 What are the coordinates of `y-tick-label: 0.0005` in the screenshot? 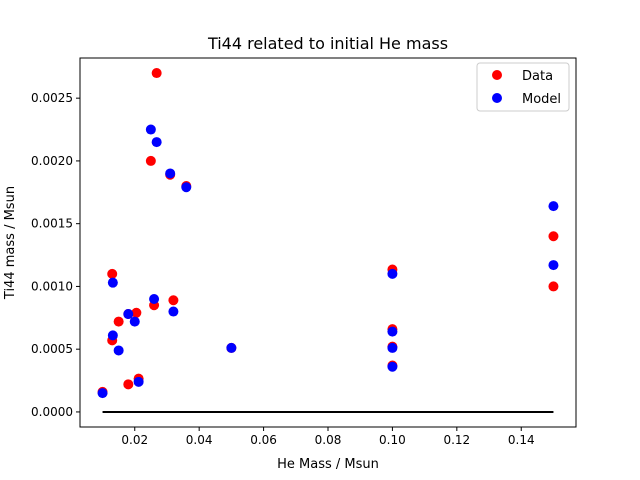 It's located at (52, 349).